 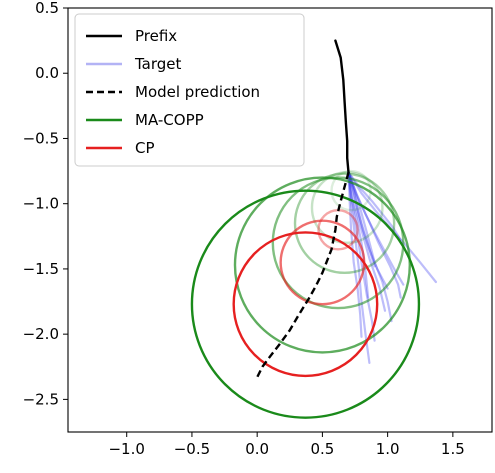 I want to click on y-axis-ticks: 0.5 0.0 −0.5 −1.0 −1.5 −2.0 −2.5, so click(x=45, y=204).